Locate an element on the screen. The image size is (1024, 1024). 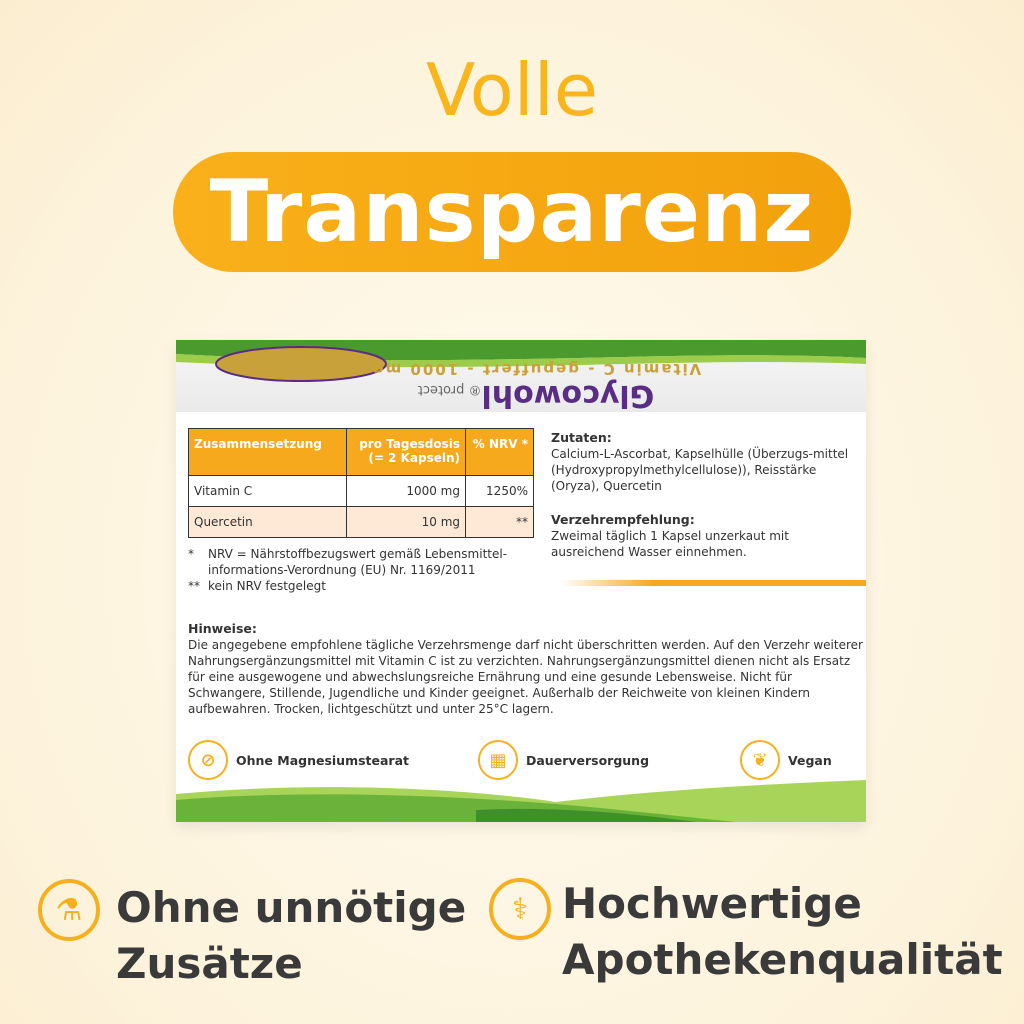
headline-pill-text: Transparenz is located at coordinates (512, 212).